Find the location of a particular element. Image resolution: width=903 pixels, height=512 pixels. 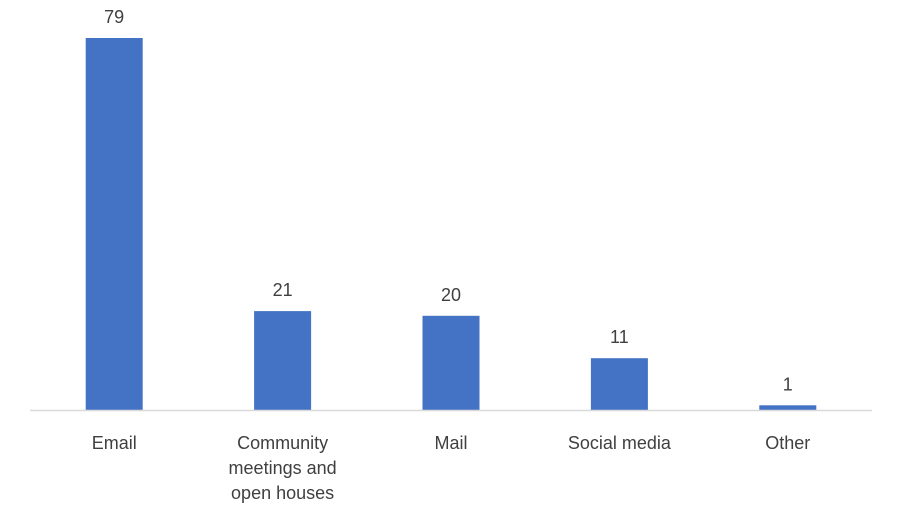

category-label-line: Email is located at coordinates (114, 443).